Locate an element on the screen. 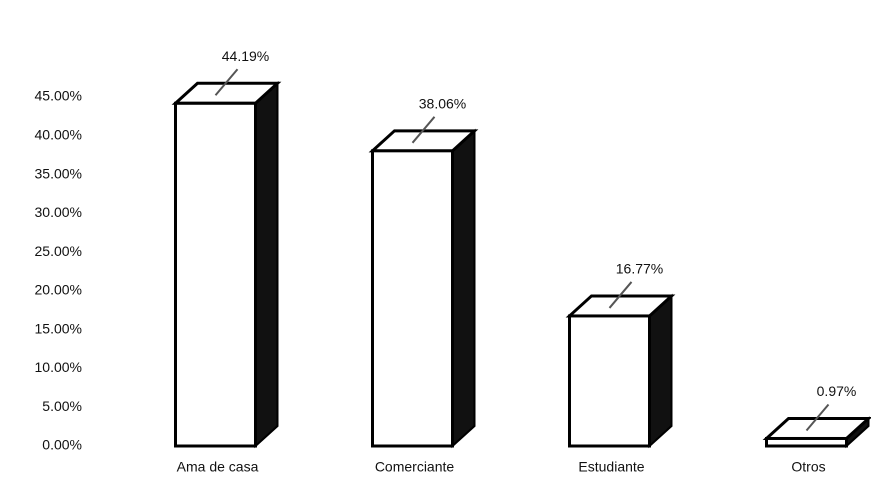 The height and width of the screenshot is (488, 871). data-label: 0.97% is located at coordinates (837, 391).